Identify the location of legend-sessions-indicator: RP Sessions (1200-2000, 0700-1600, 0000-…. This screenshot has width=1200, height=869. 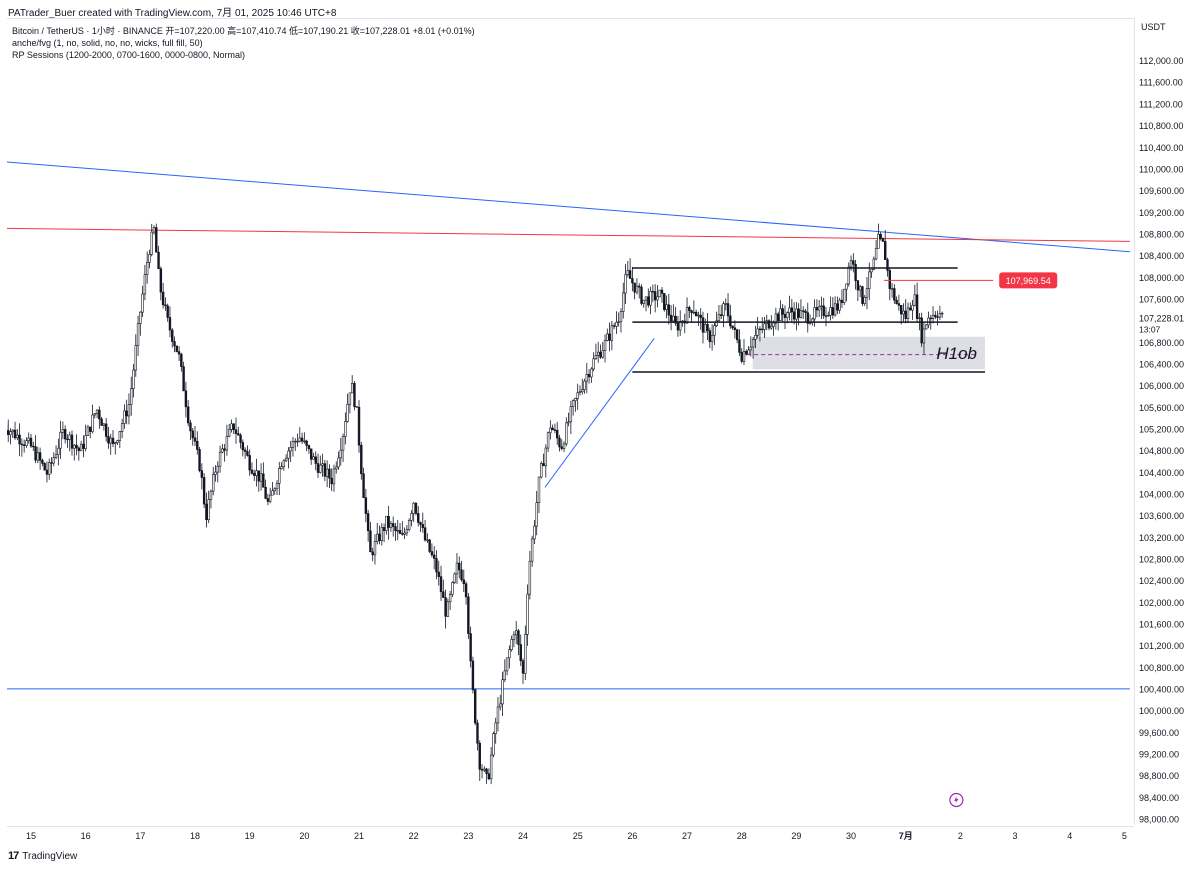
(128, 55).